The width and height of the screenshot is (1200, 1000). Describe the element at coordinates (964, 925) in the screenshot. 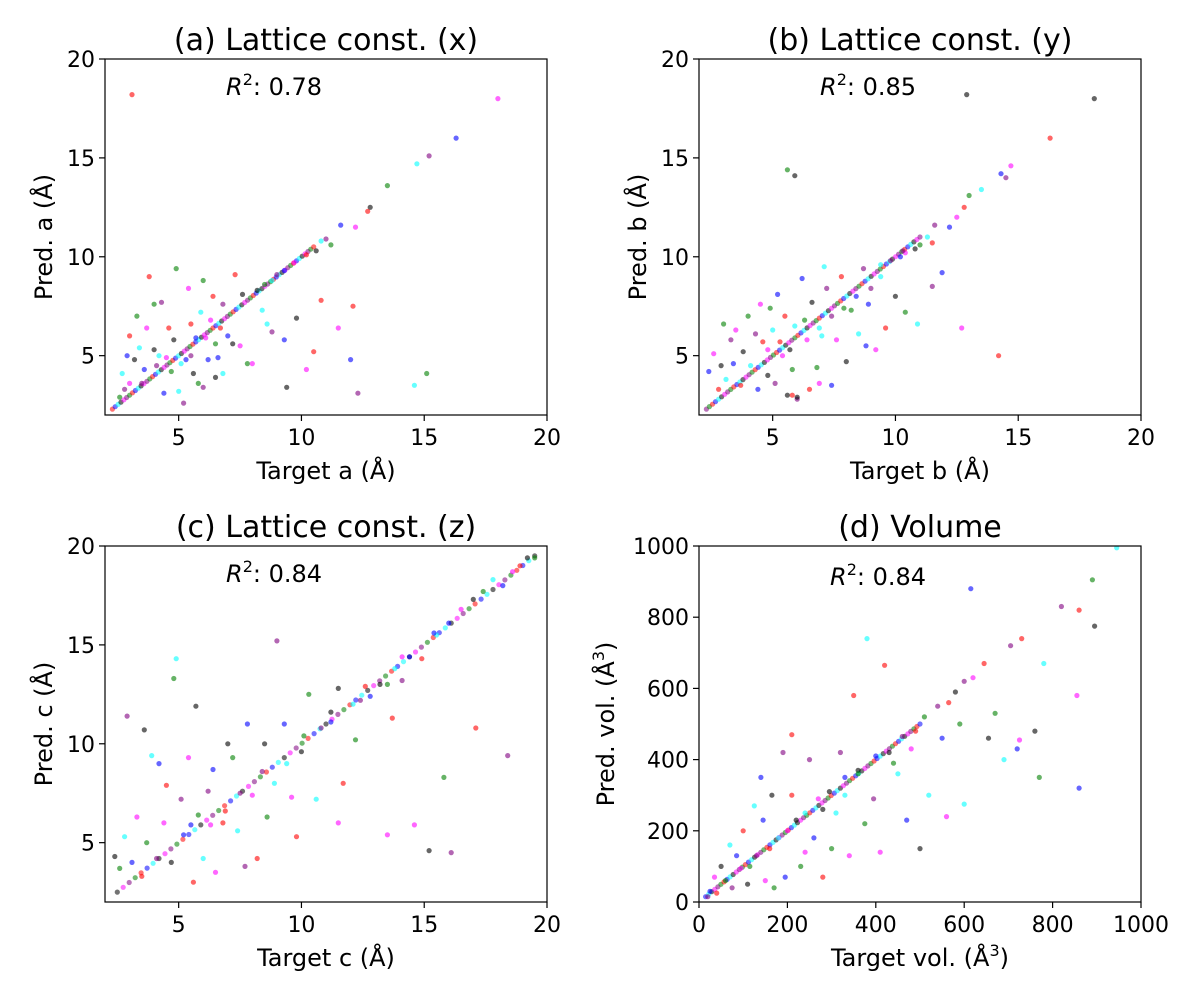

I see `panel-d-xtick-label: 600` at that location.